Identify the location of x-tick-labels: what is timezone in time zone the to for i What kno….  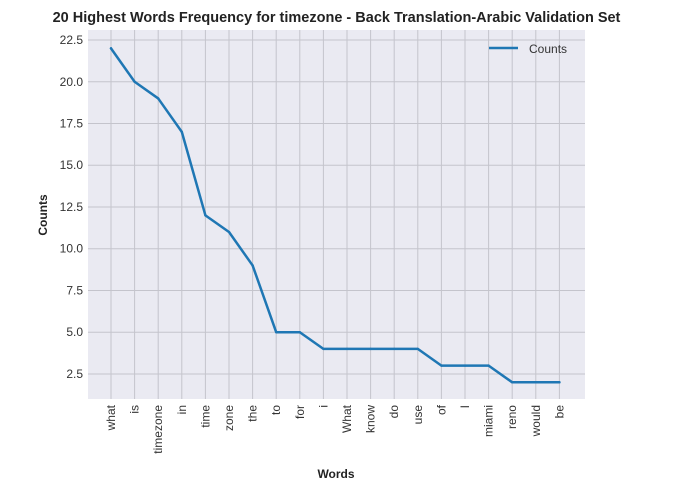
(335, 428).